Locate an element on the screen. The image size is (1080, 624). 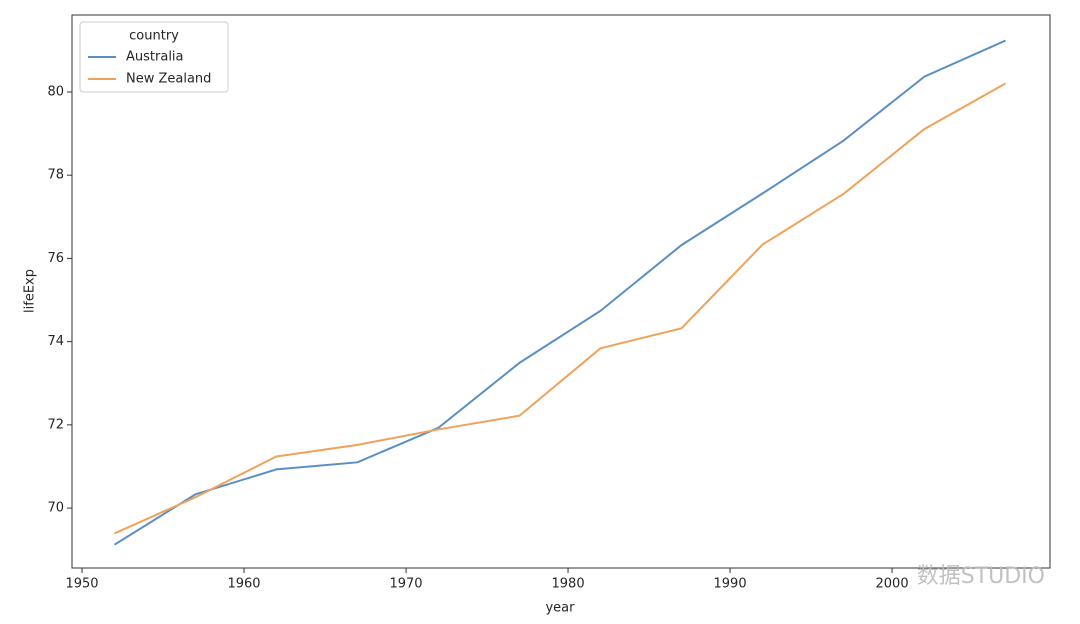
legend-title: country is located at coordinates (154, 36).